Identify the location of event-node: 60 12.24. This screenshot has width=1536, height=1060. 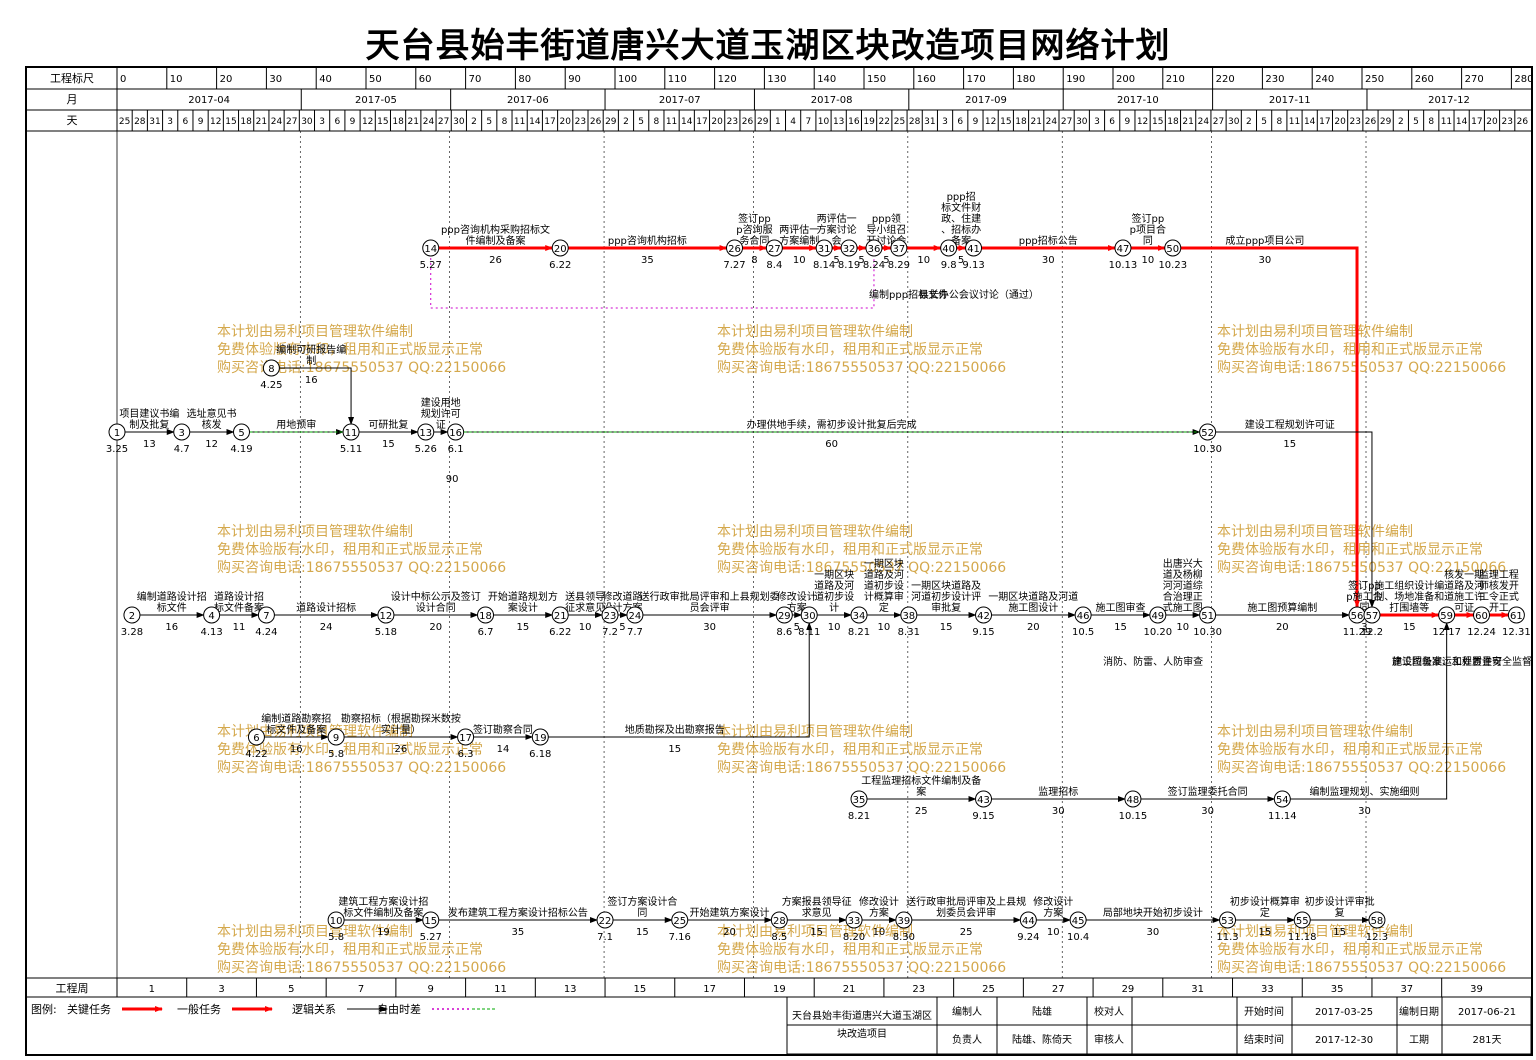
(1481, 622).